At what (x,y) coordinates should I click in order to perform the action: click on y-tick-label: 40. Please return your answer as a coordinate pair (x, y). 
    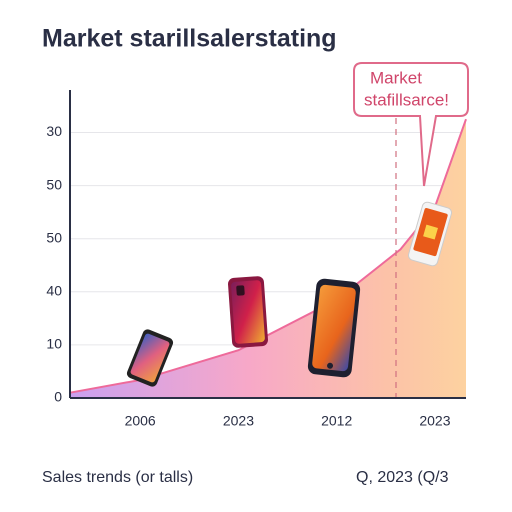
    Looking at the image, I should click on (54, 290).